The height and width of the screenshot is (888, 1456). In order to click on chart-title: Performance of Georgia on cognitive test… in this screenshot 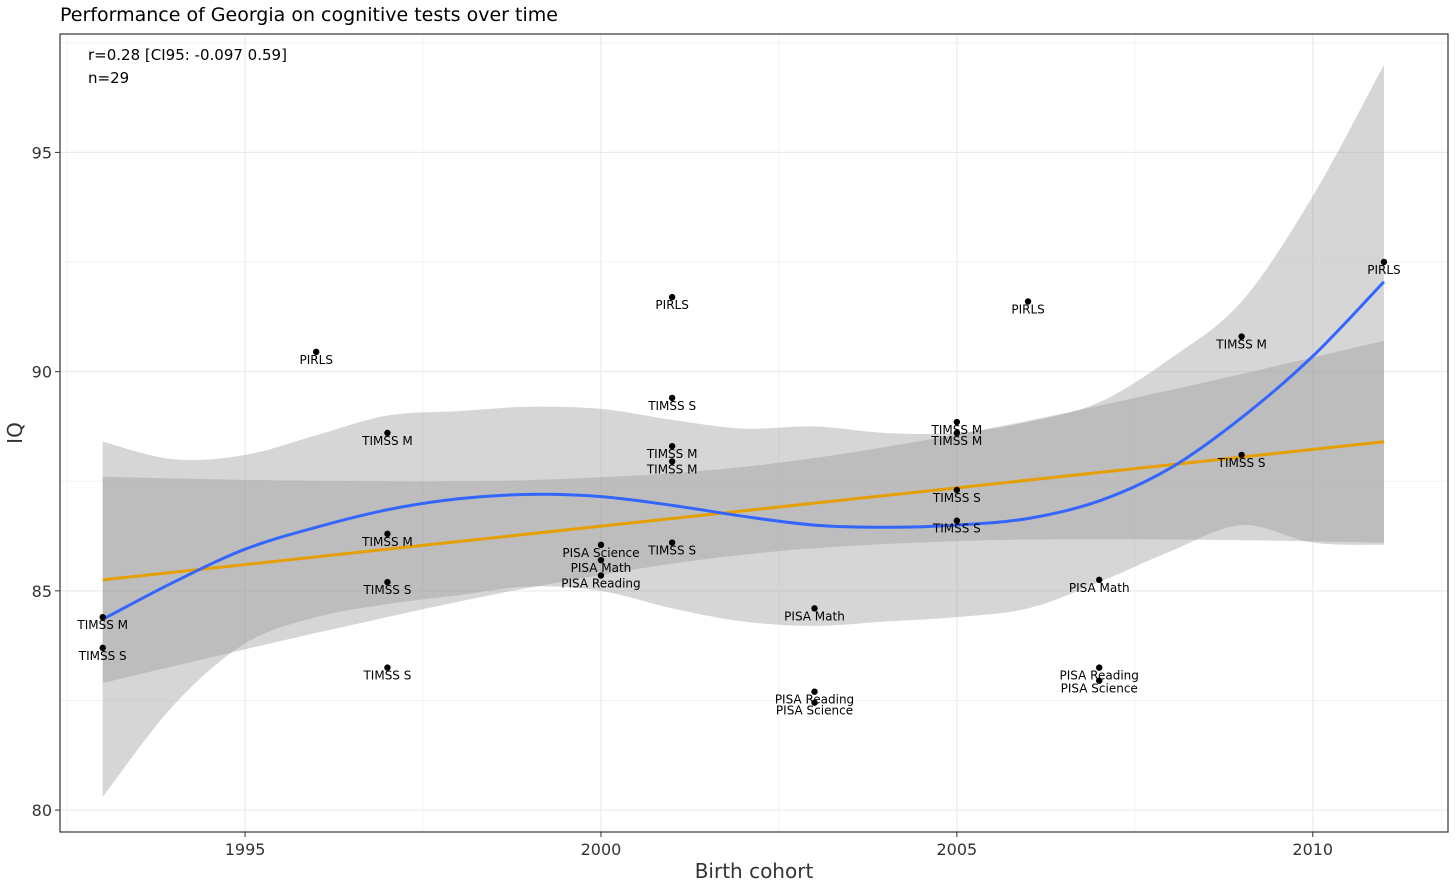, I will do `click(309, 15)`.